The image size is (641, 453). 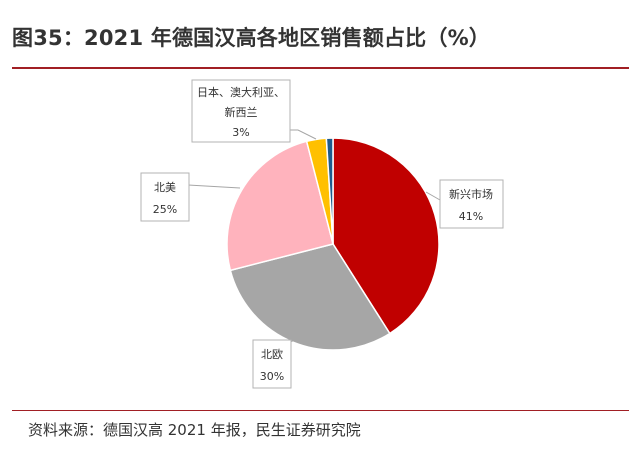 I want to click on pie-slice-nordic, so click(x=310, y=297).